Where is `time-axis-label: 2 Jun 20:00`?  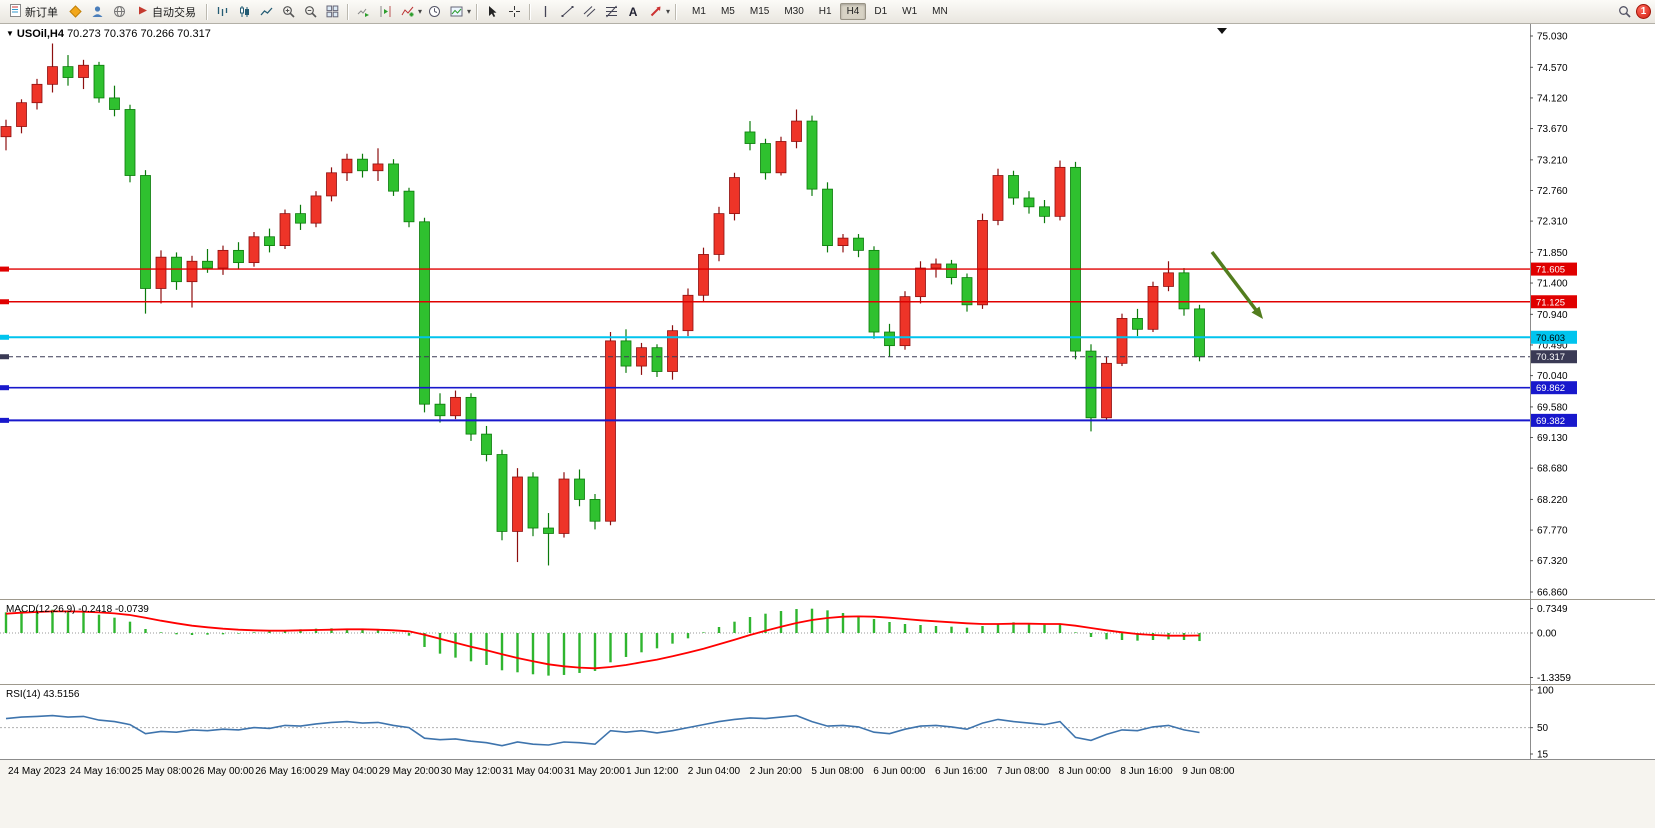
time-axis-label: 2 Jun 20:00 is located at coordinates (776, 771).